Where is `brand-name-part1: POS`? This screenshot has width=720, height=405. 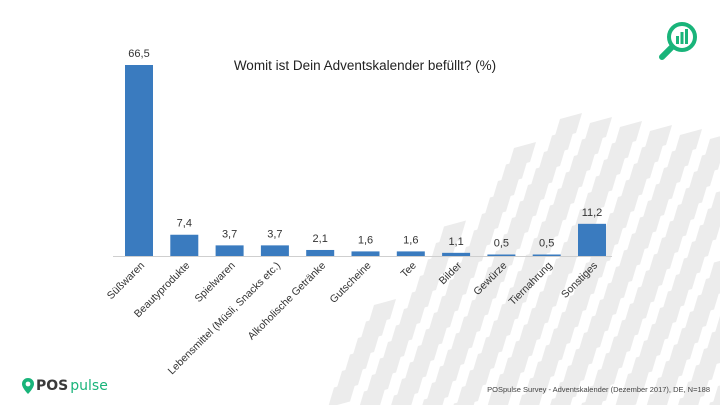 brand-name-part1: POS is located at coordinates (52, 386).